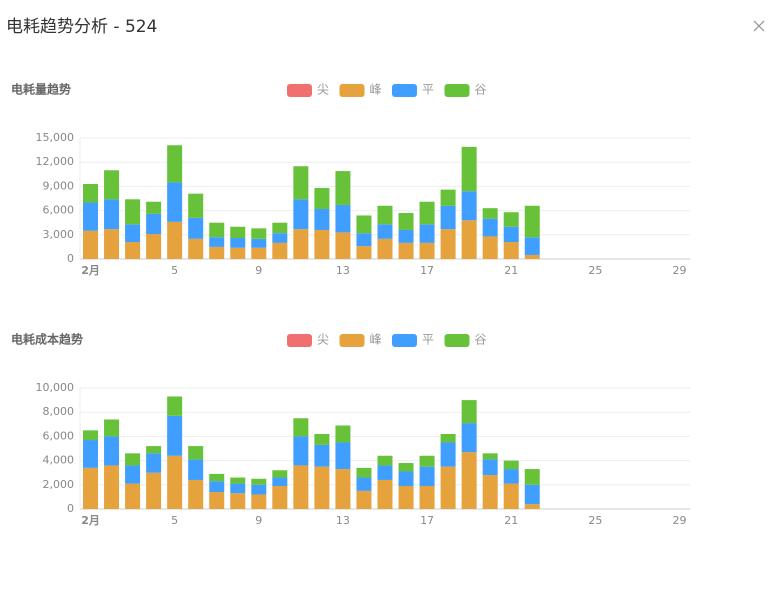 This screenshot has height=600, width=782. What do you see at coordinates (81, 27) in the screenshot?
I see `dialog-title: 电耗趋势分析 - 524` at bounding box center [81, 27].